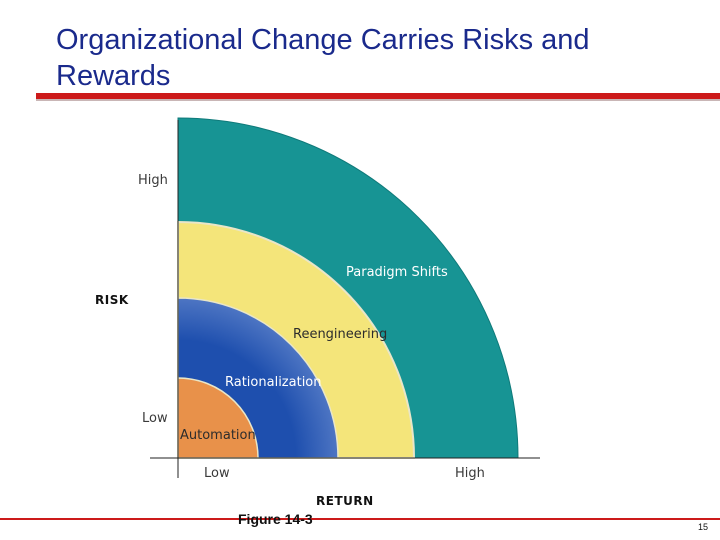 Image resolution: width=720 pixels, height=540 pixels. What do you see at coordinates (153, 180) in the screenshot?
I see `y-high-label: High` at bounding box center [153, 180].